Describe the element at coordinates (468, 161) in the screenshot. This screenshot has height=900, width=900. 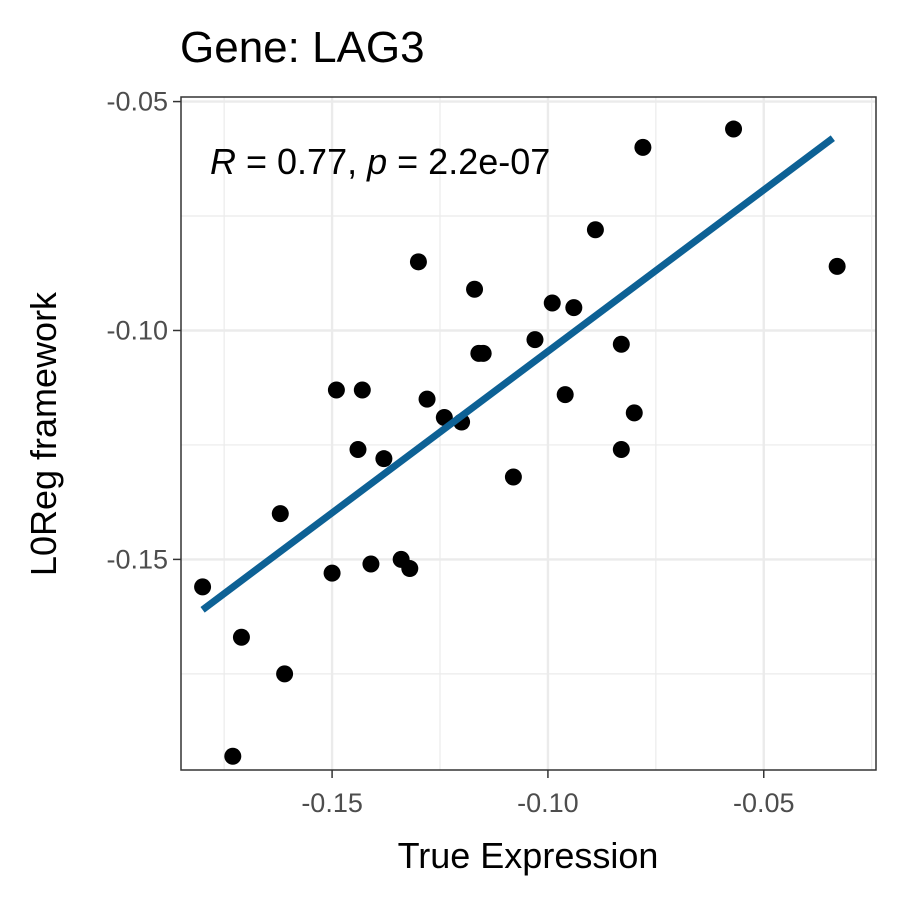
I see `p-value: = 2.2e-07` at that location.